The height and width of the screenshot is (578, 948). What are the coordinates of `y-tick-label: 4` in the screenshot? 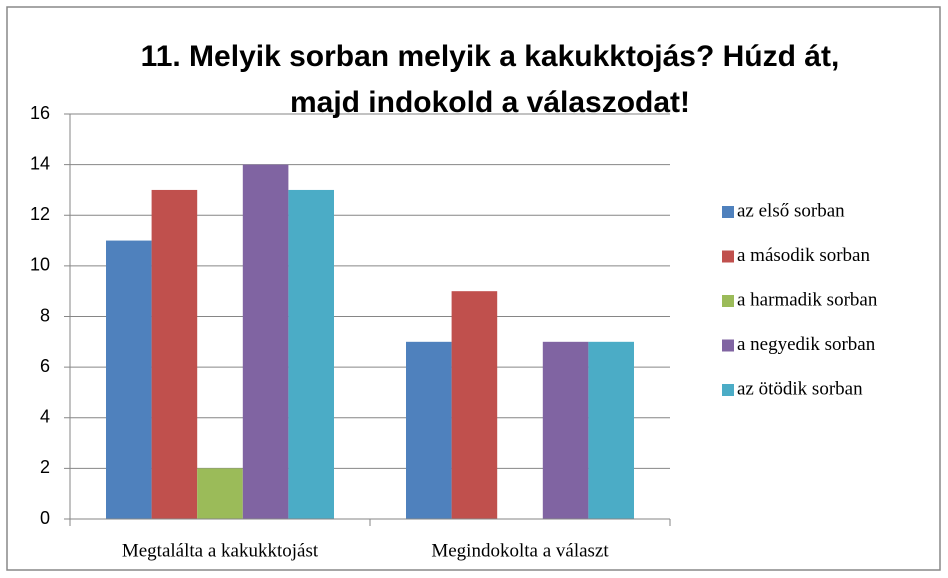 It's located at (45, 417).